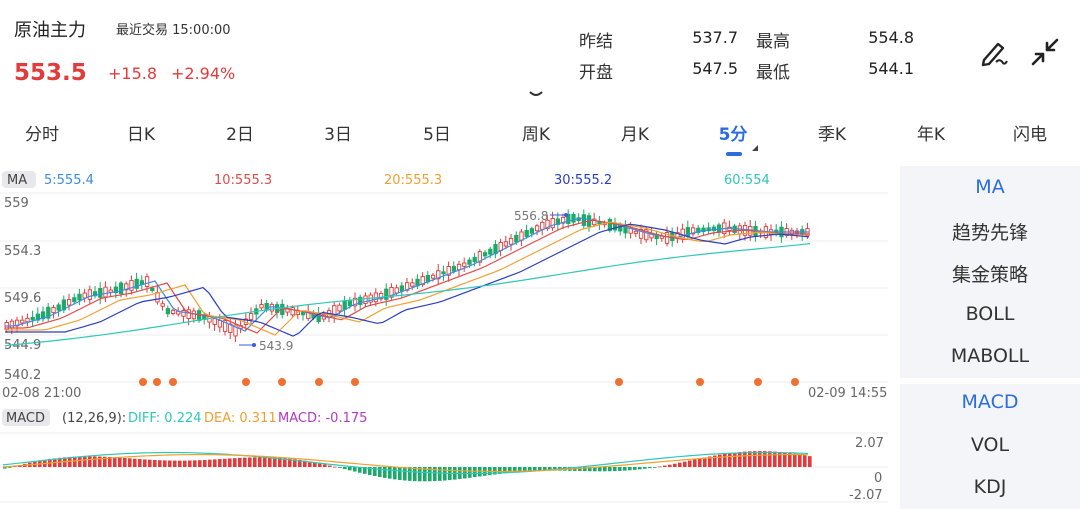  What do you see at coordinates (536, 94) in the screenshot?
I see `chevron-down-icon` at bounding box center [536, 94].